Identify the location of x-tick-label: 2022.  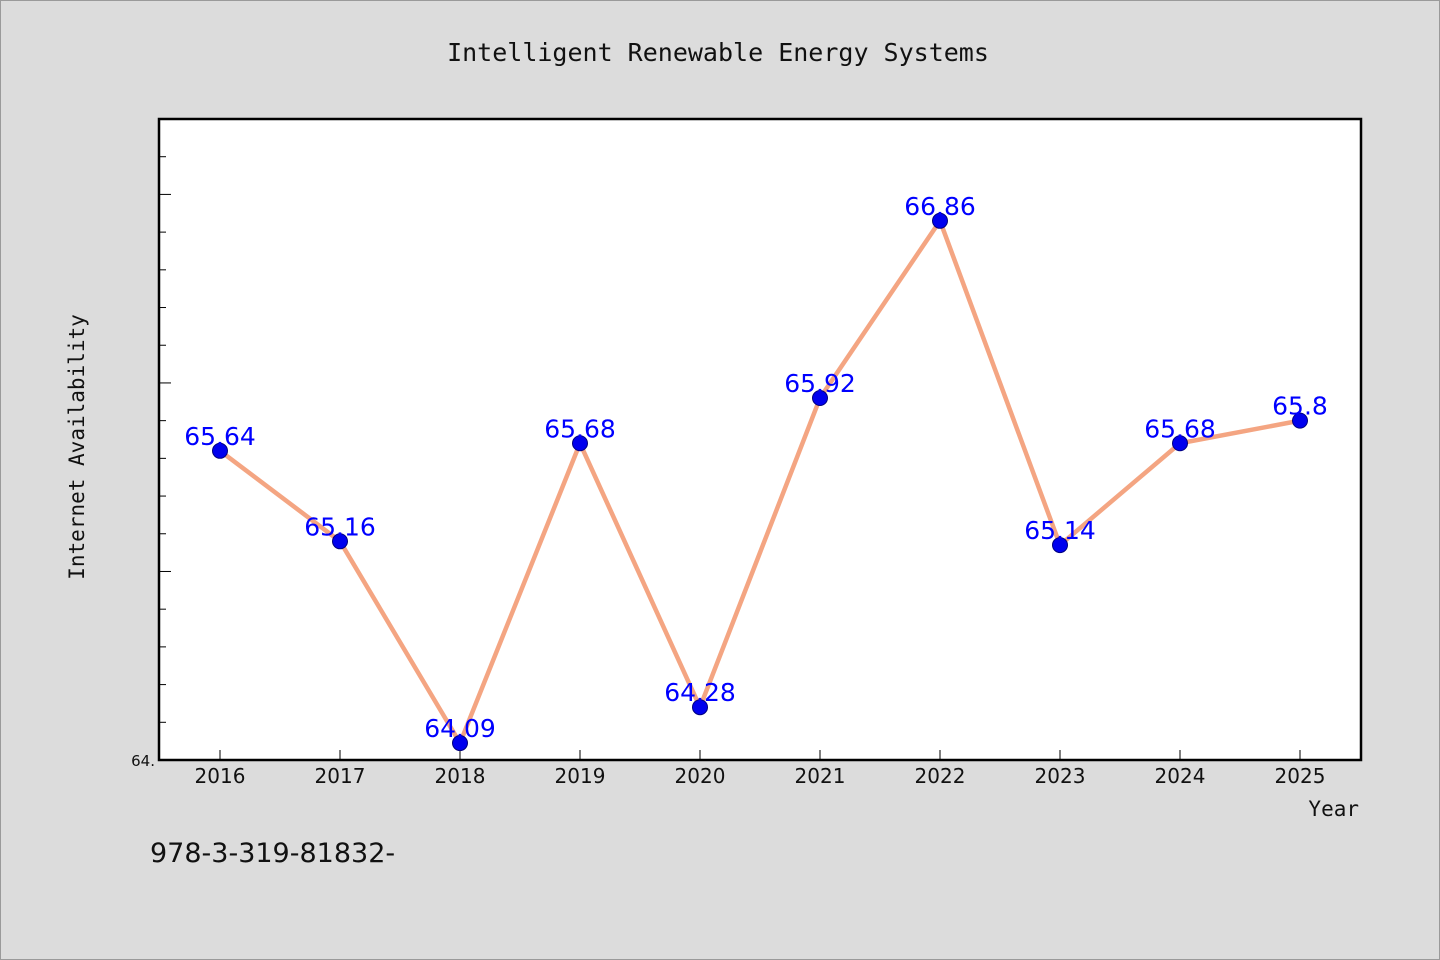
(940, 776).